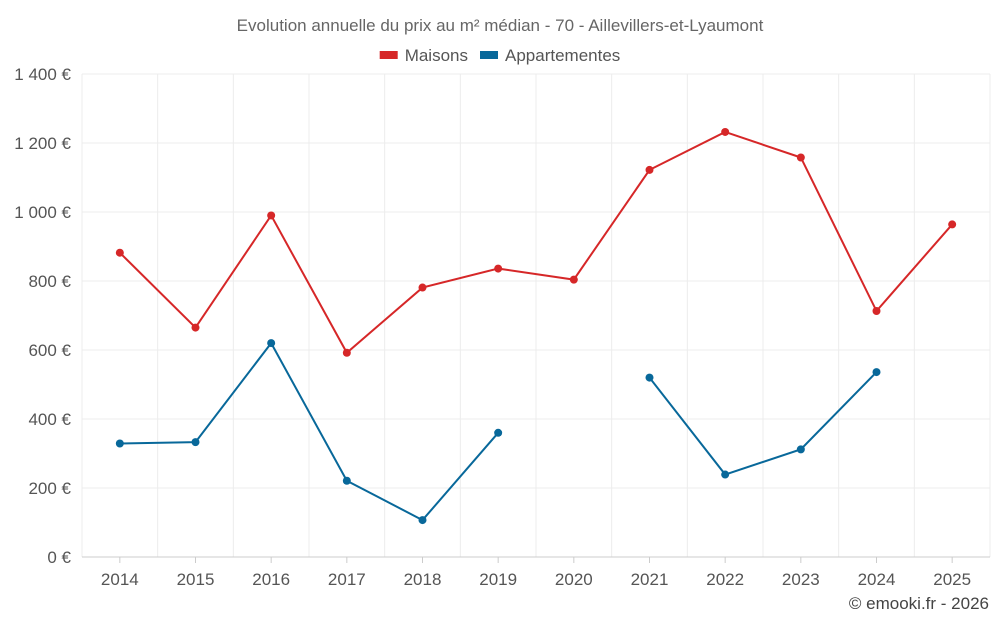  Describe the element at coordinates (952, 579) in the screenshot. I see `x-tick-label: 2025` at that location.